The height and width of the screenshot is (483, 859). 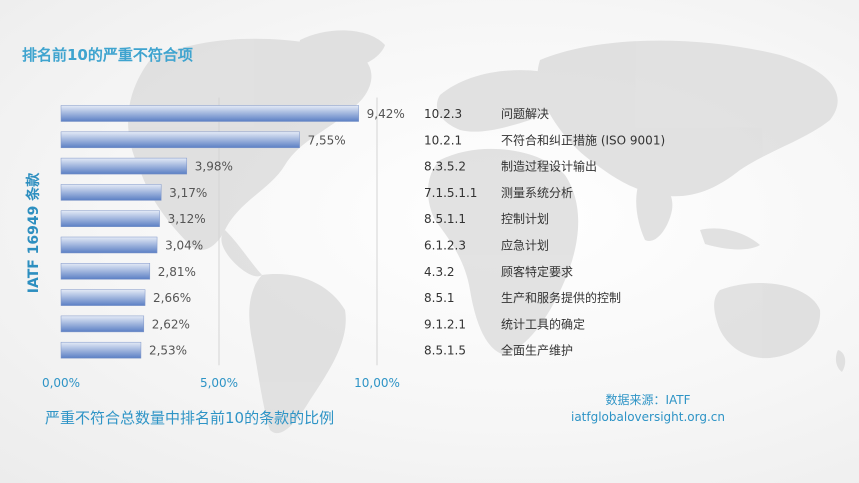 What do you see at coordinates (549, 166) in the screenshot?
I see `clause-description: 制造过程设计输出` at bounding box center [549, 166].